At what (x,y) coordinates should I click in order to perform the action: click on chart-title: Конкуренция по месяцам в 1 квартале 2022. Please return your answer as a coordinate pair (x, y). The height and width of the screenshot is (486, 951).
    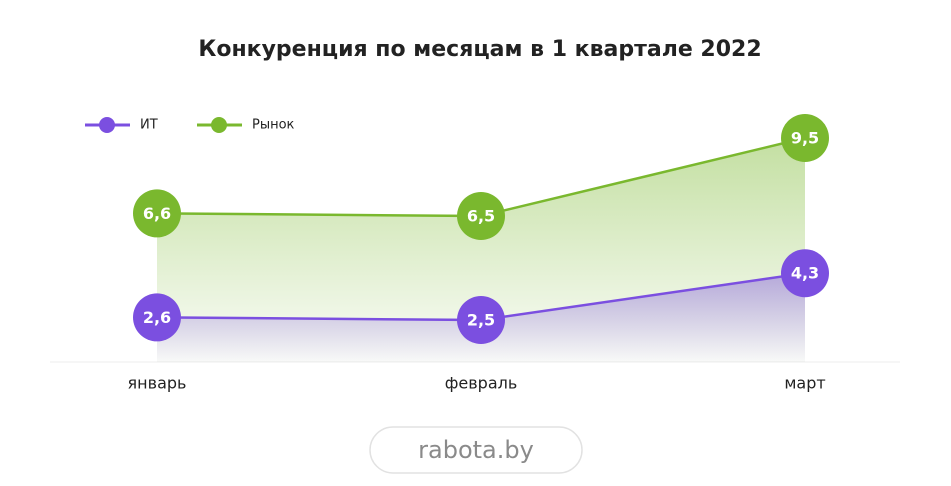
    Looking at the image, I should click on (479, 49).